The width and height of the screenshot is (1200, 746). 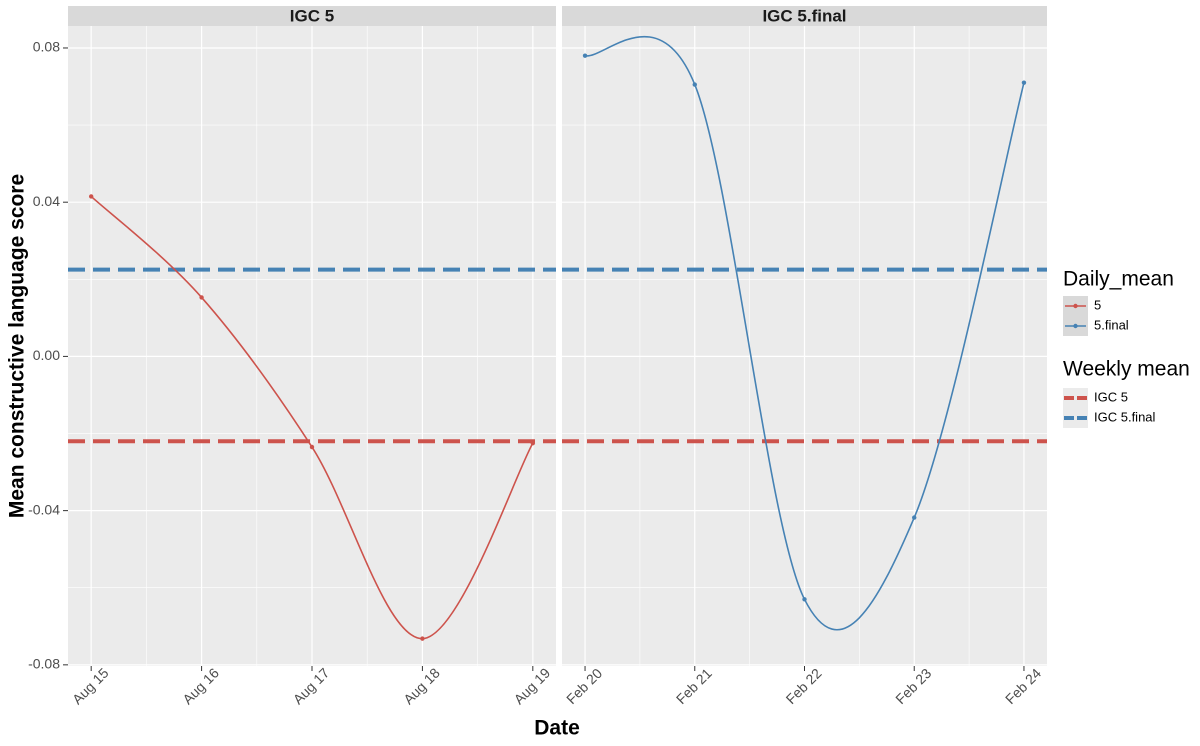 What do you see at coordinates (694, 686) in the screenshot?
I see `x-tick-label: Feb 21` at bounding box center [694, 686].